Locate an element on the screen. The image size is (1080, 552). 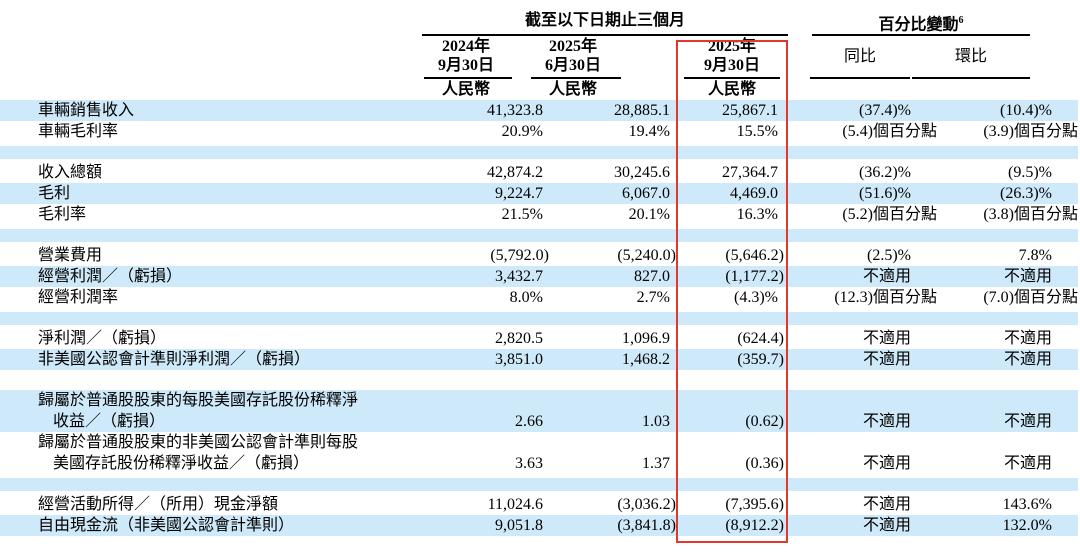
column-header-yoy: 同比 is located at coordinates (859, 56).